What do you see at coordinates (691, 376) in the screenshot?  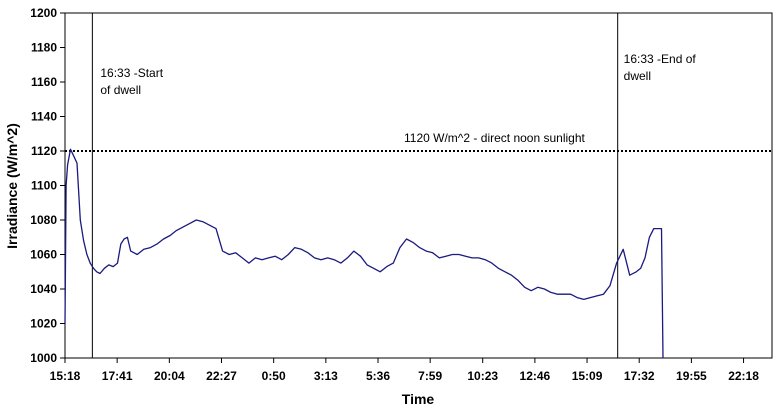 I see `x-tick-label: 19:55` at bounding box center [691, 376].